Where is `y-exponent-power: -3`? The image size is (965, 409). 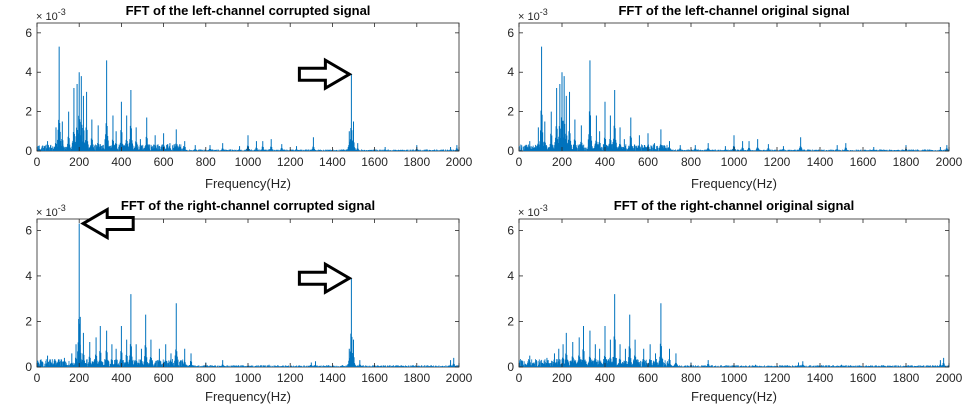
y-exponent-power: -3 is located at coordinates (544, 12).